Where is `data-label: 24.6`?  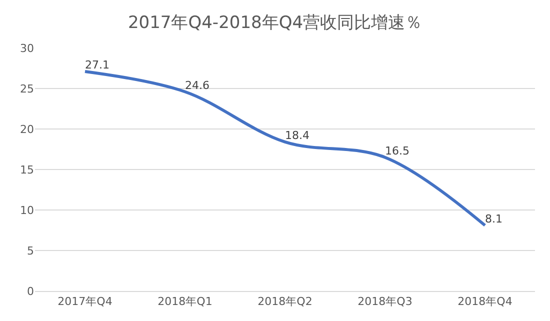 data-label: 24.6 is located at coordinates (197, 85).